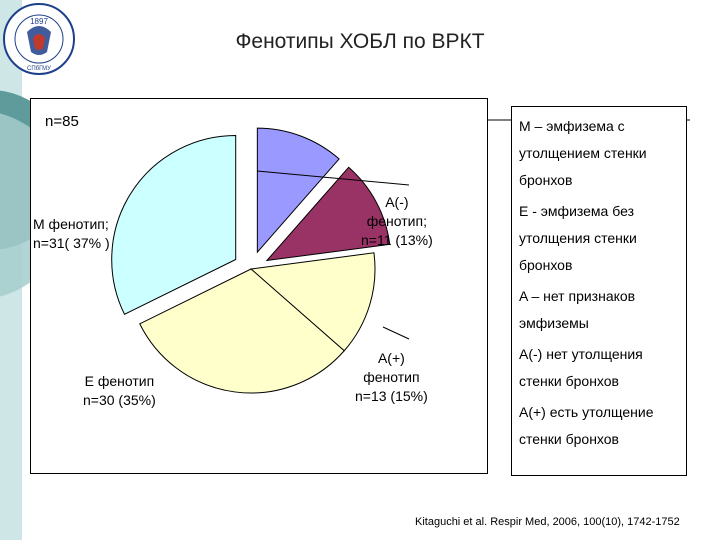 The height and width of the screenshot is (540, 720). What do you see at coordinates (360, 41) in the screenshot?
I see `slide-title: Фенотипы ХОБЛ по ВРКТ` at bounding box center [360, 41].